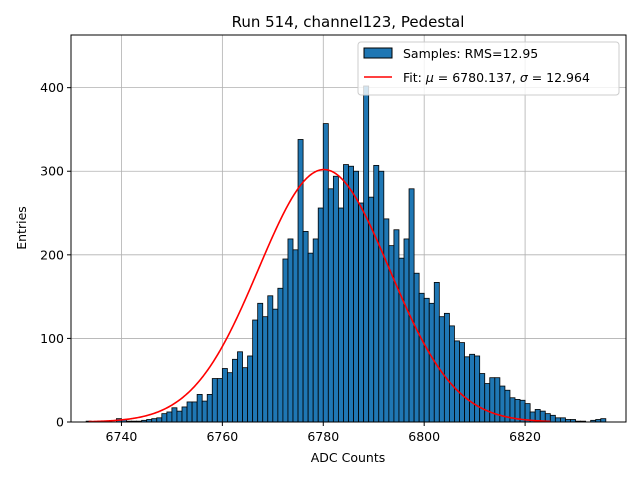 The image size is (640, 480). I want to click on legend-fit-sigma-value: = 12.964, so click(559, 77).